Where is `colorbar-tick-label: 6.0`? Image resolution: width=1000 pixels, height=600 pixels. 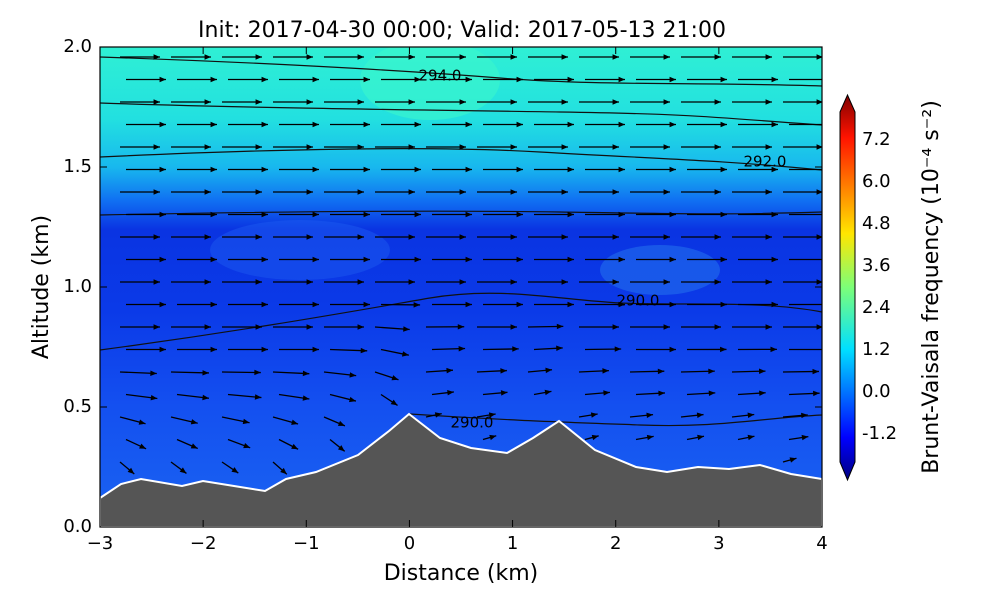
colorbar-tick-label: 6.0 is located at coordinates (876, 181).